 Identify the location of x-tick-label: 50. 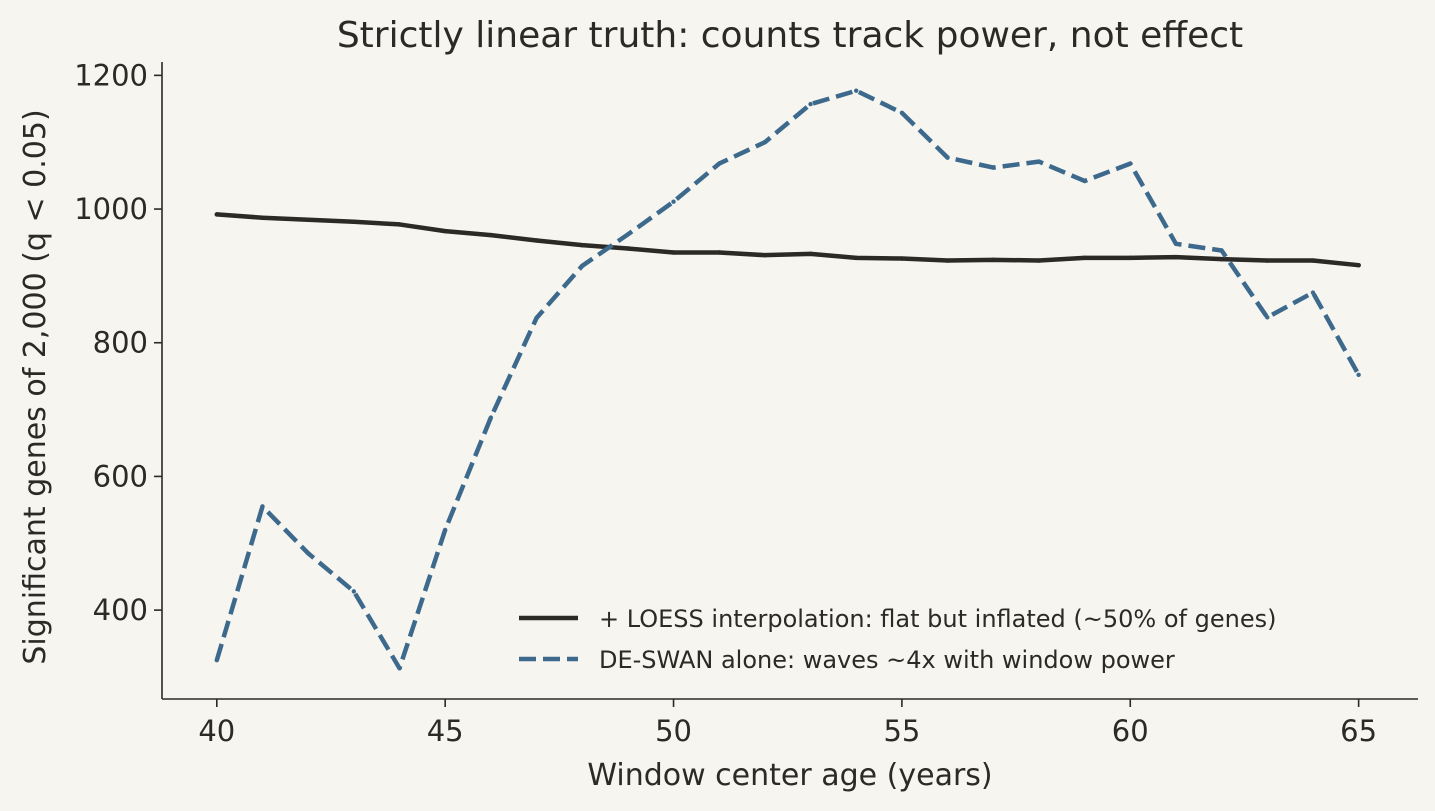
(673, 731).